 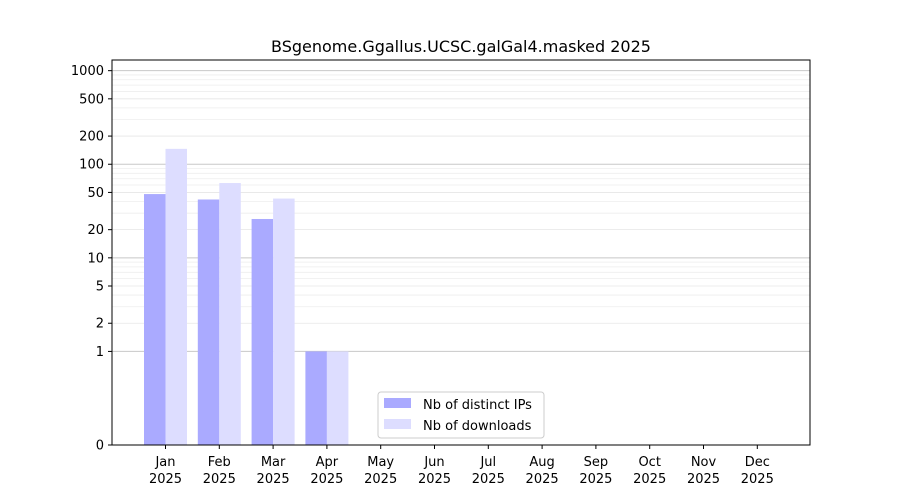 What do you see at coordinates (91, 99) in the screenshot?
I see `y-tick-label: 500` at bounding box center [91, 99].